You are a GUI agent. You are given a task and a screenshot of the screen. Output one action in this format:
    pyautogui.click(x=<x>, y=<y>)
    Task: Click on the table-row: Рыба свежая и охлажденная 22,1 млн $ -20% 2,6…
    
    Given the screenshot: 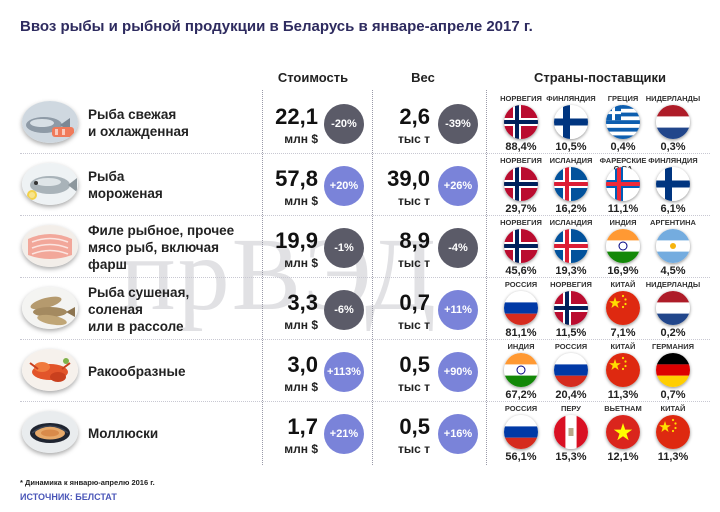 What is the action you would take?
    pyautogui.click(x=360, y=123)
    